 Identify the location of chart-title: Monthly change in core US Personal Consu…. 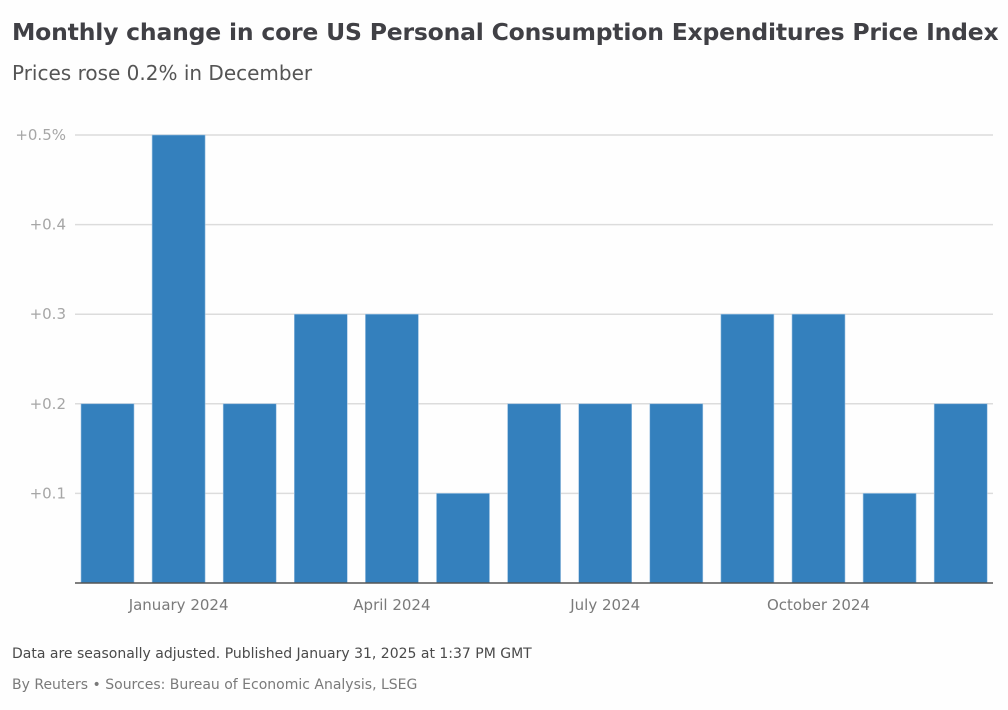
(505, 32).